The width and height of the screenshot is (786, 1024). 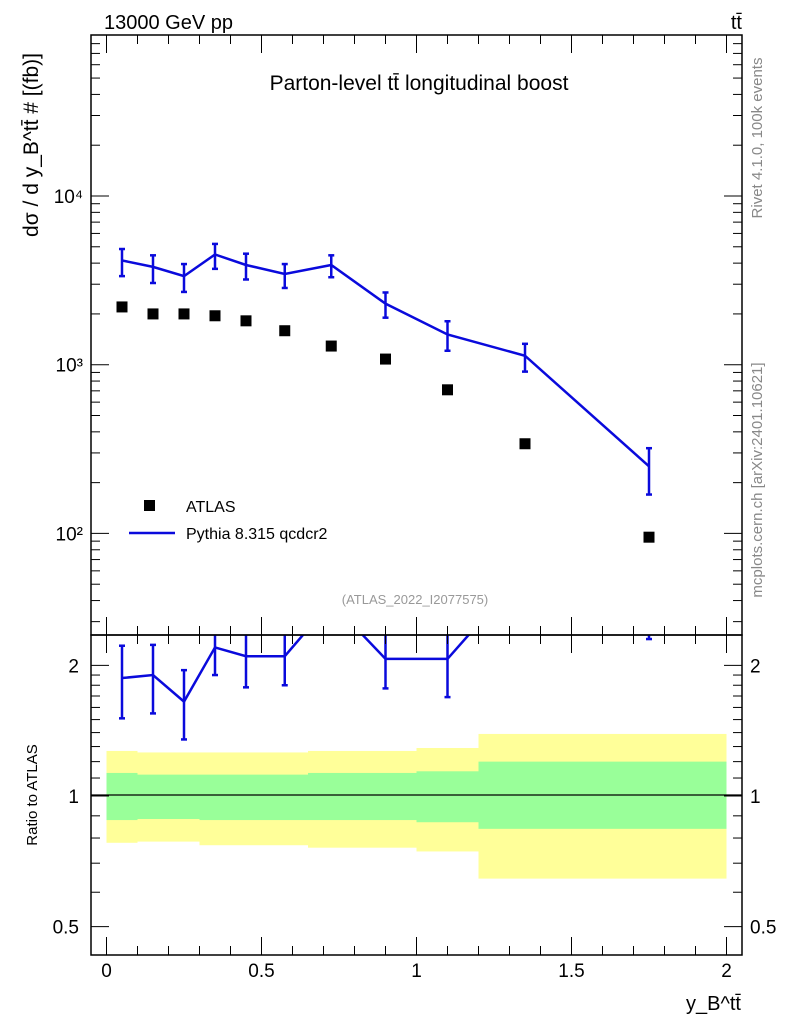 What do you see at coordinates (757, 479) in the screenshot?
I see `source-label: mcplots.cern.ch [arXiv:2401.10621]` at bounding box center [757, 479].